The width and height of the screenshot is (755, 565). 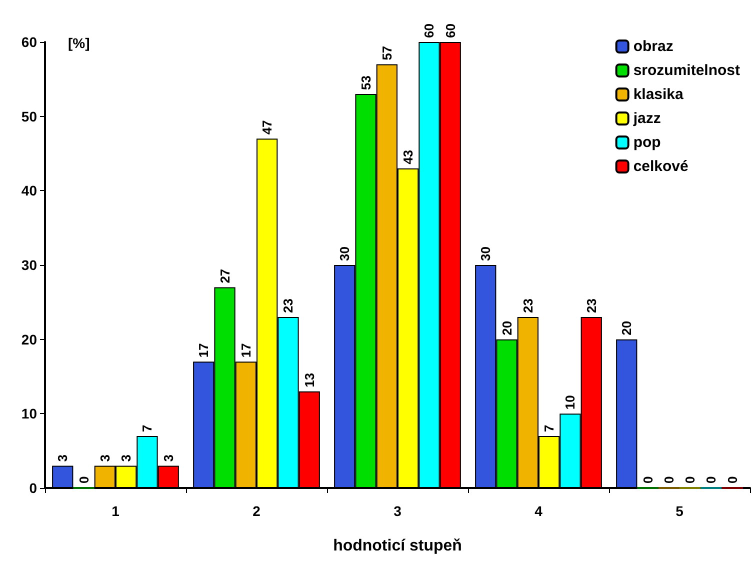 What do you see at coordinates (570, 402) in the screenshot?
I see `data-label: 10` at bounding box center [570, 402].